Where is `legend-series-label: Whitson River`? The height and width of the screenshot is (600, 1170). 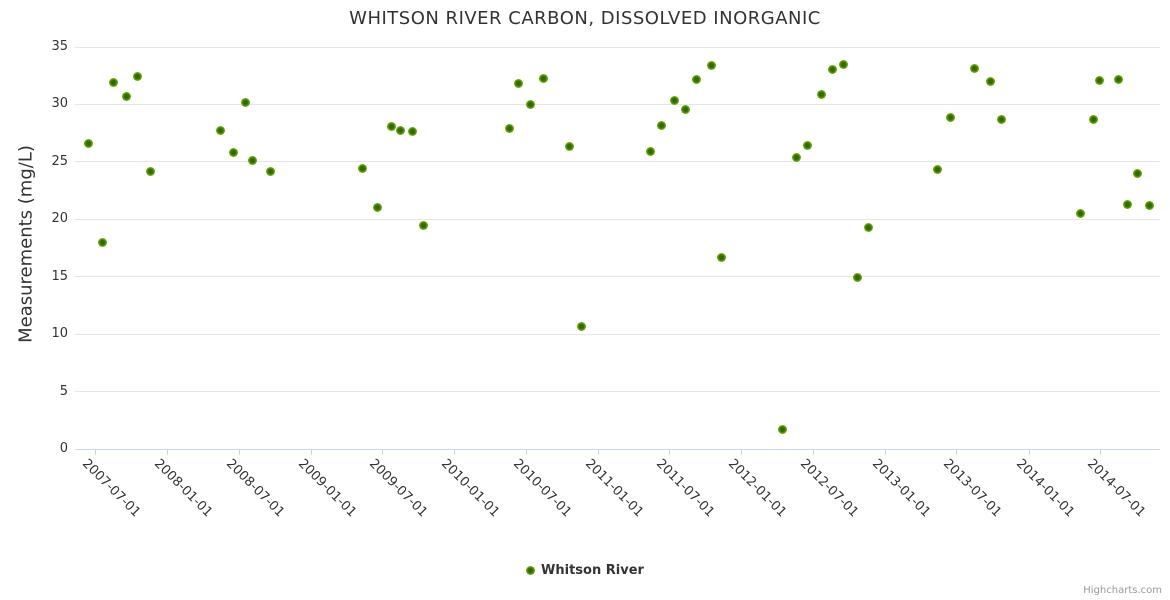
legend-series-label: Whitson River is located at coordinates (592, 570).